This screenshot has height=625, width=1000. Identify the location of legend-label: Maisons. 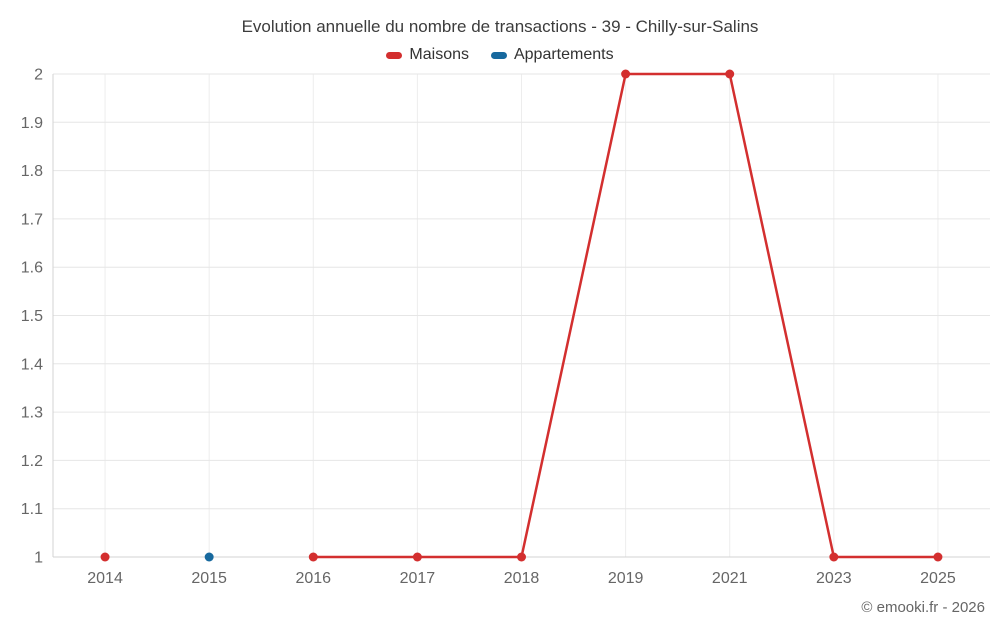
(439, 54).